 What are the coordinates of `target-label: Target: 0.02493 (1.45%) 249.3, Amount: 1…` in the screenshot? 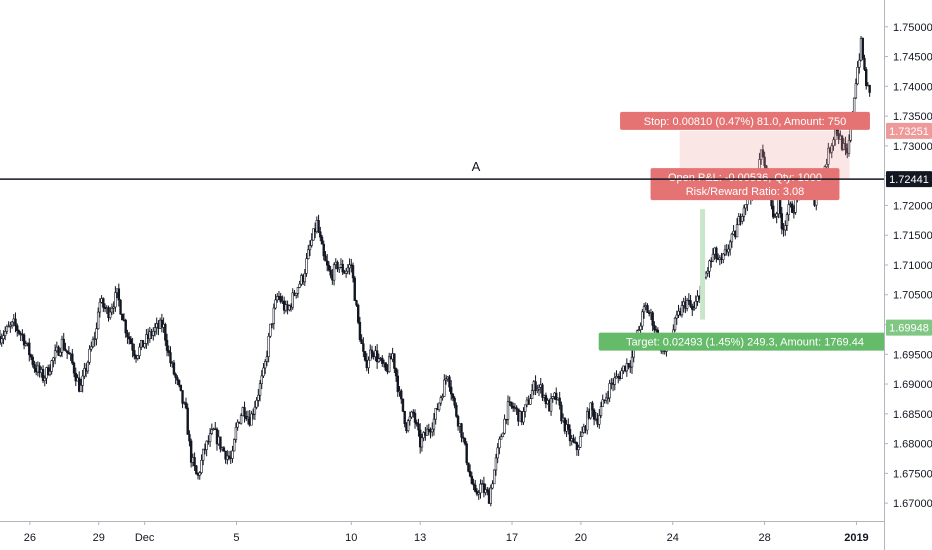 It's located at (745, 341).